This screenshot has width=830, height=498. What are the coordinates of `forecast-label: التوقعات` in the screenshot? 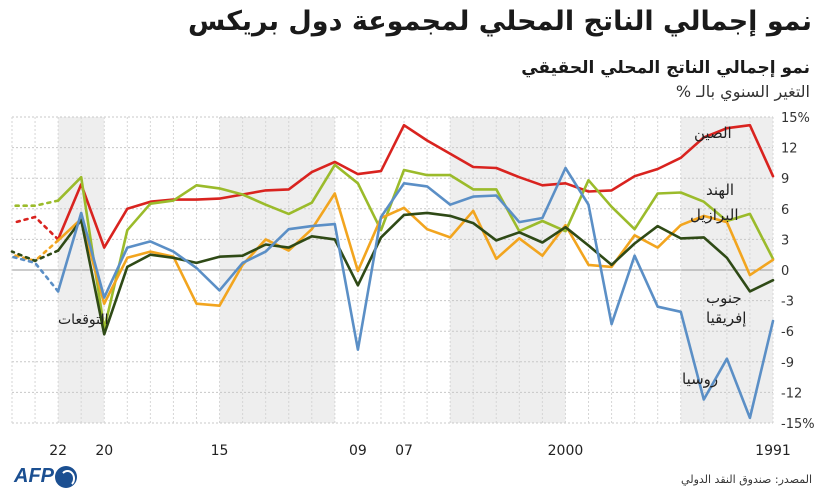 It's located at (83, 320).